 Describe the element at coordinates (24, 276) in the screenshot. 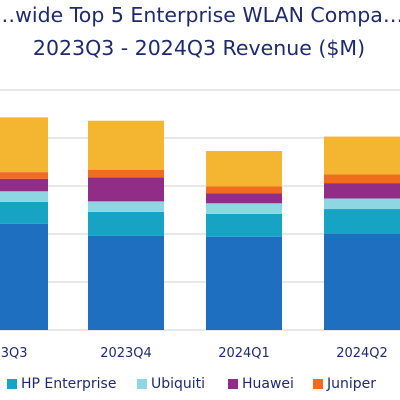

I see `bar-2023Q3-cisco` at that location.